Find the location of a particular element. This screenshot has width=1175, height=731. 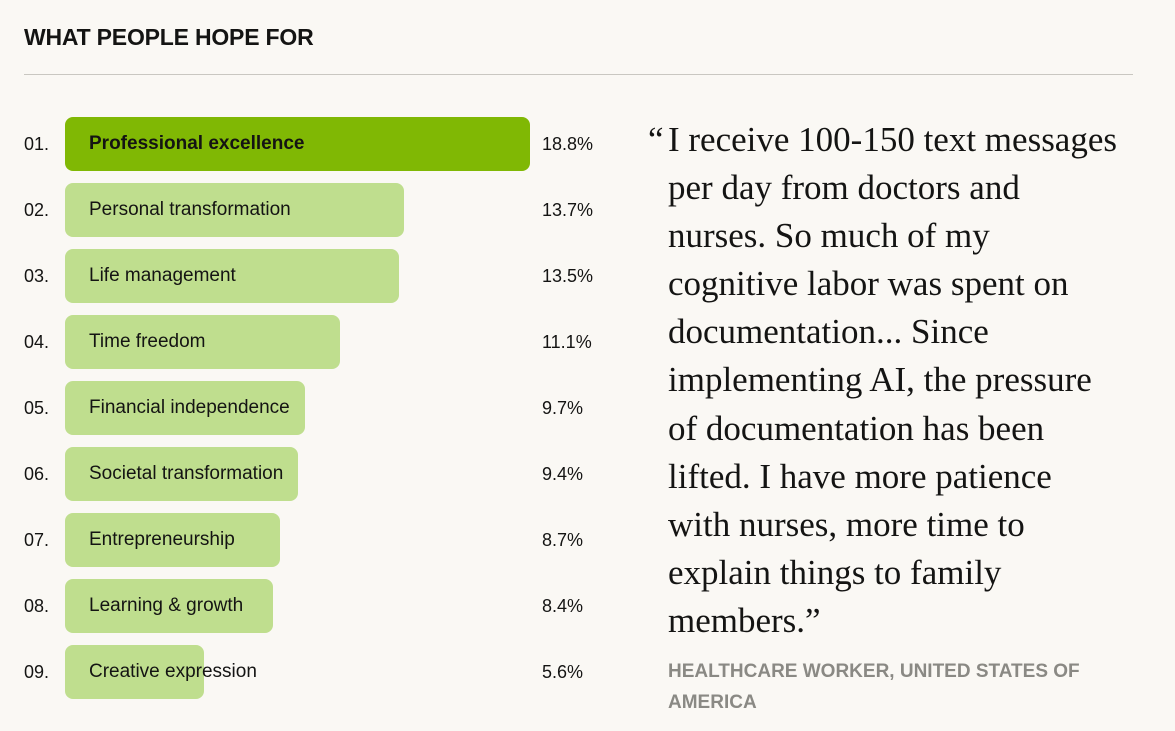

chart-row: 06. Societal transformation 9.4% is located at coordinates (310, 474).